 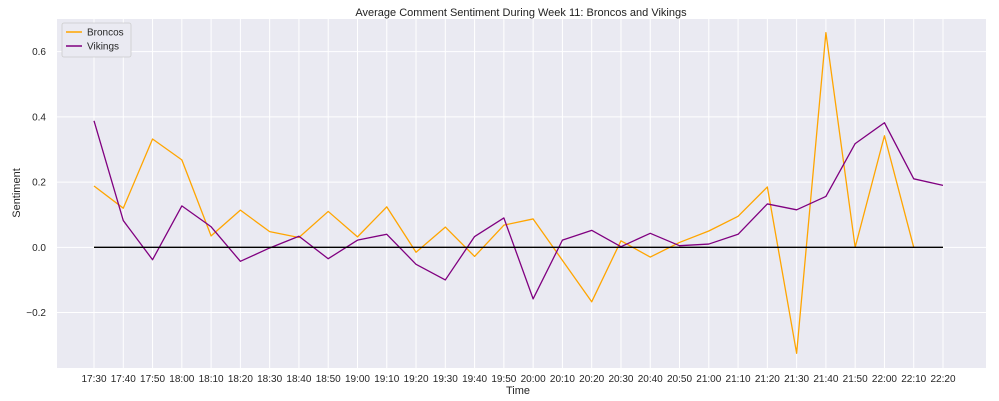 I want to click on x-tick-label: 19:10, so click(x=386, y=379).